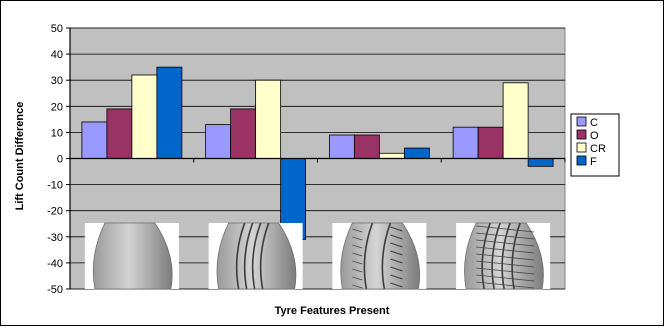 The image size is (664, 327). I want to click on y-axis-title: Lift Count Difference, so click(20, 156).